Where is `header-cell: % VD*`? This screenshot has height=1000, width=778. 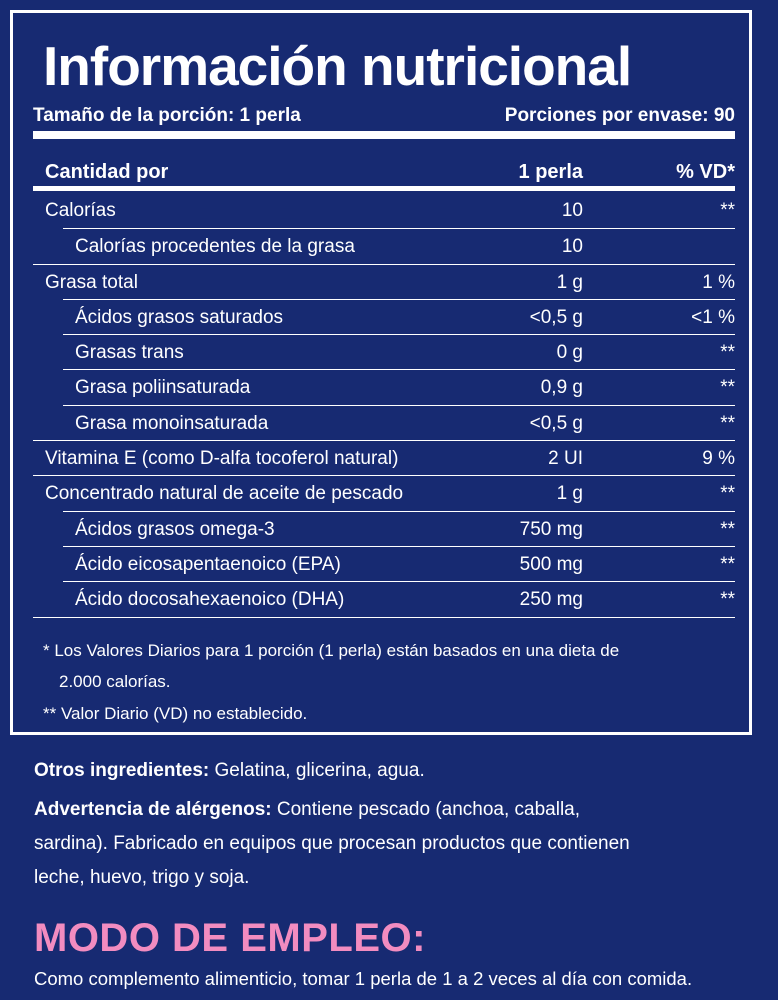
header-cell: % VD* is located at coordinates (705, 172).